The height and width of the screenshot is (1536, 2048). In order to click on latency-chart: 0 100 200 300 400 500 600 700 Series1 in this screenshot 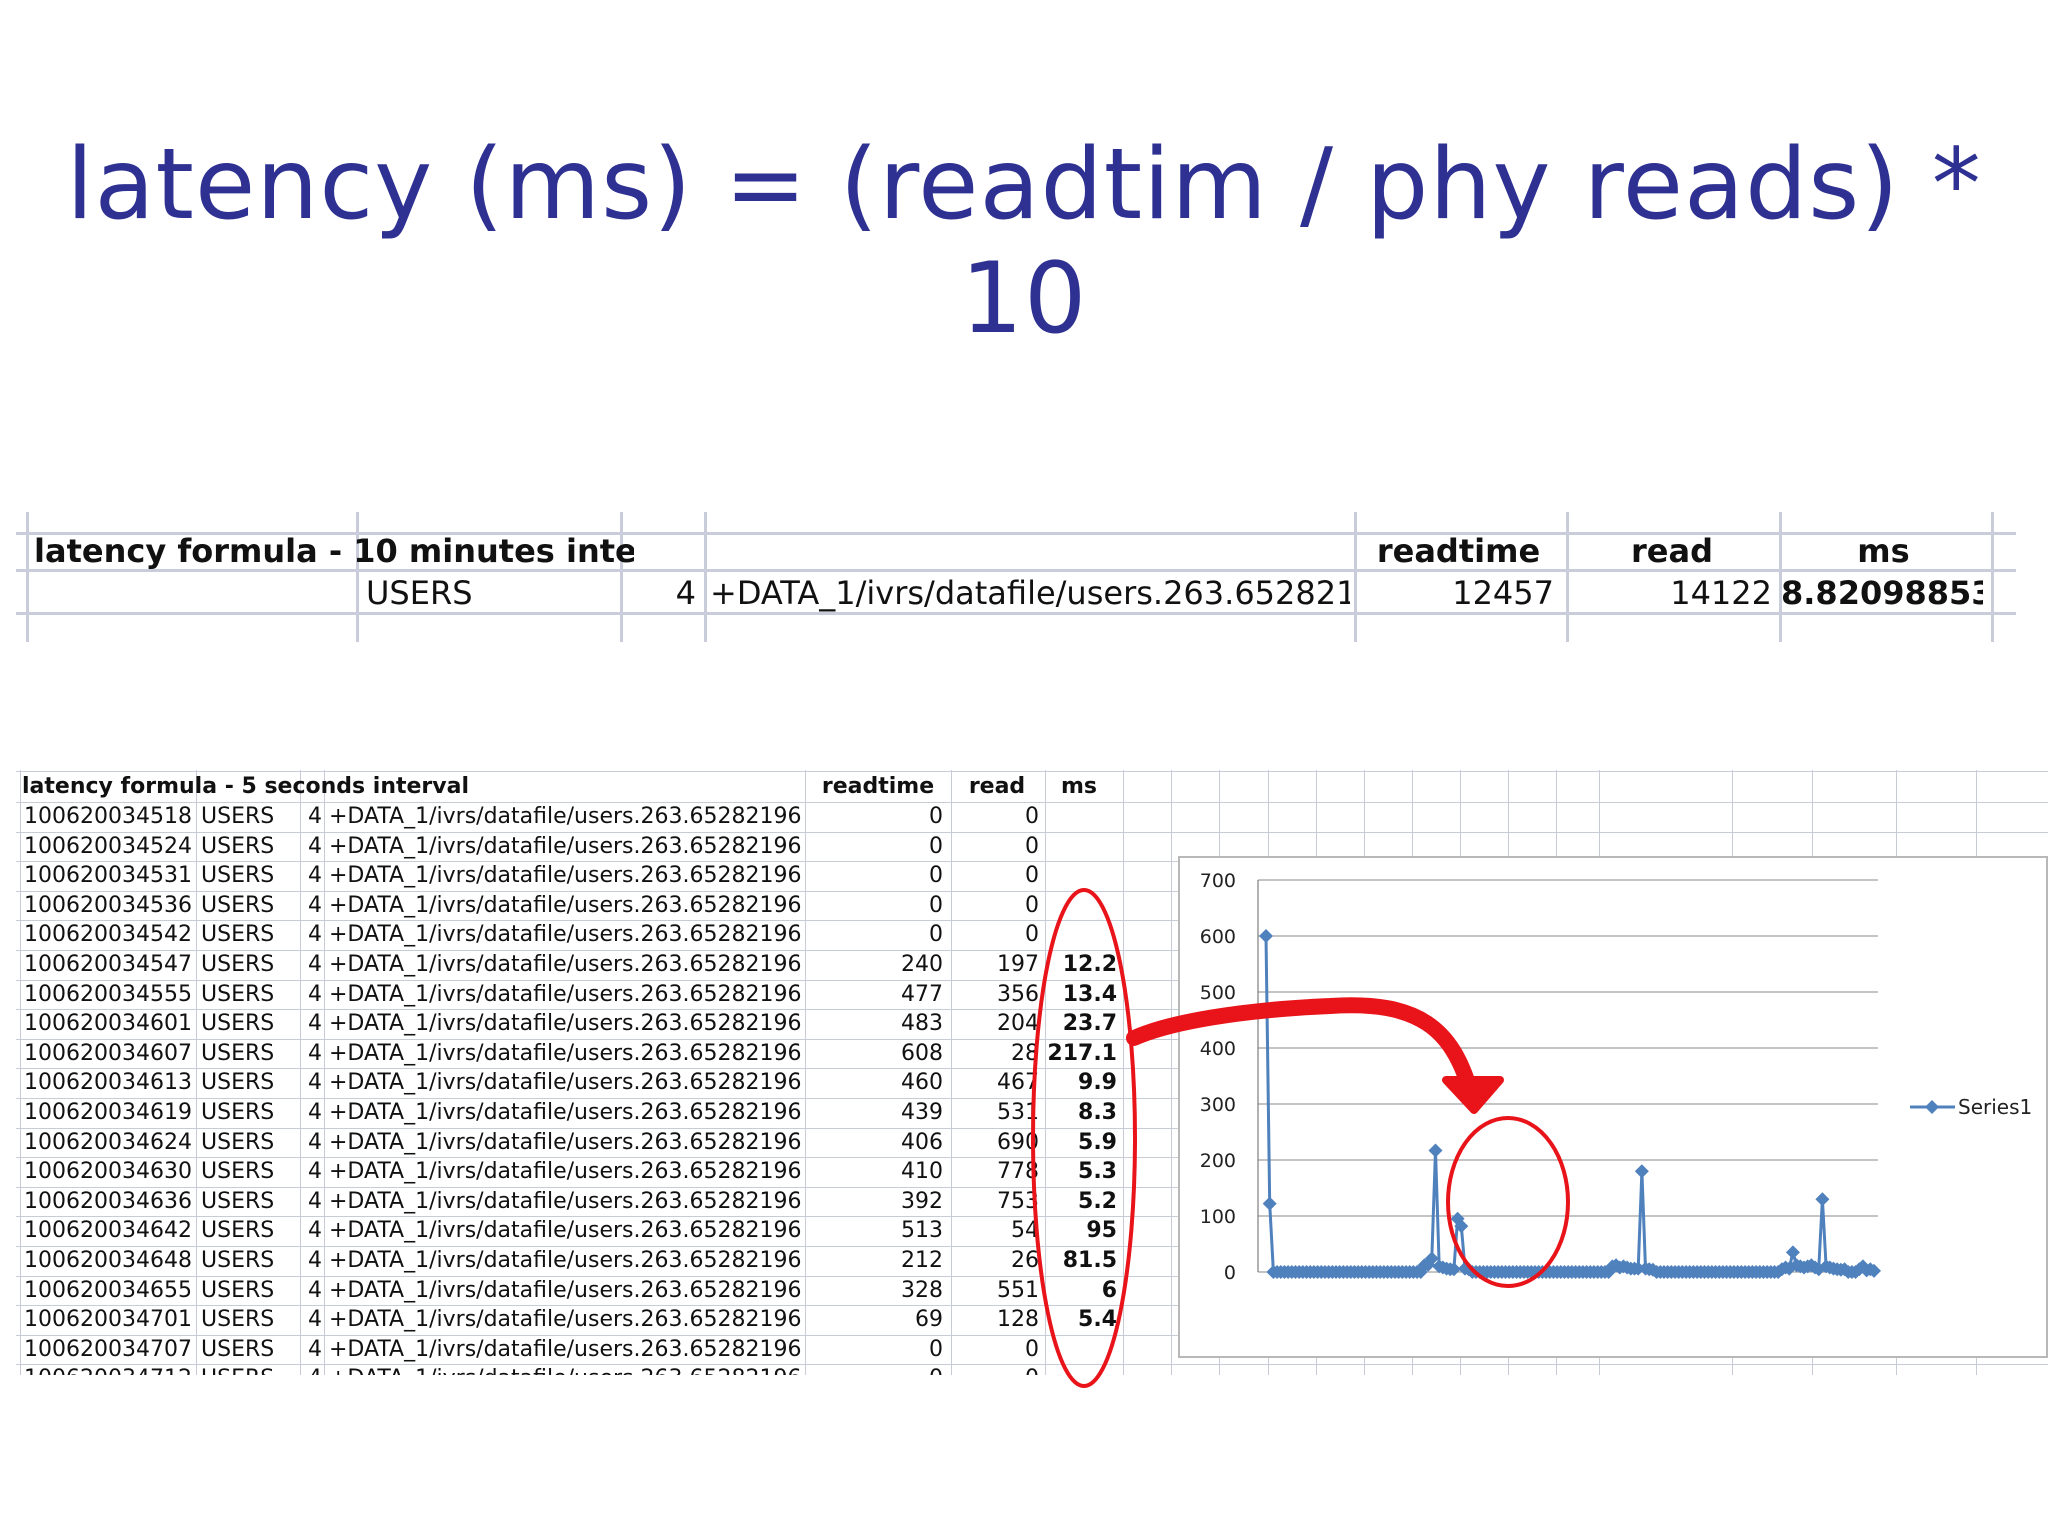, I will do `click(1613, 1107)`.